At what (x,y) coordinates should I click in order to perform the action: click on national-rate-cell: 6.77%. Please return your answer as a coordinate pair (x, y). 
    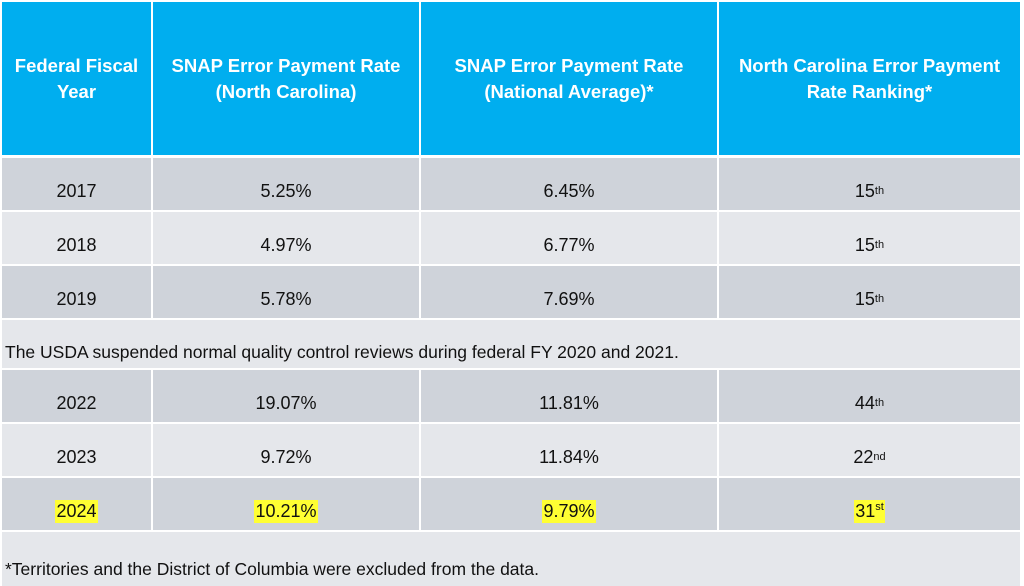
    Looking at the image, I should click on (570, 238).